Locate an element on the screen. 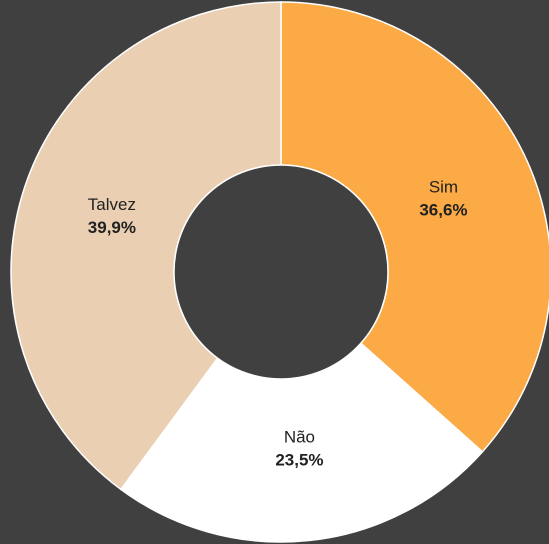 This screenshot has width=549, height=544. slice-label: Sim is located at coordinates (443, 187).